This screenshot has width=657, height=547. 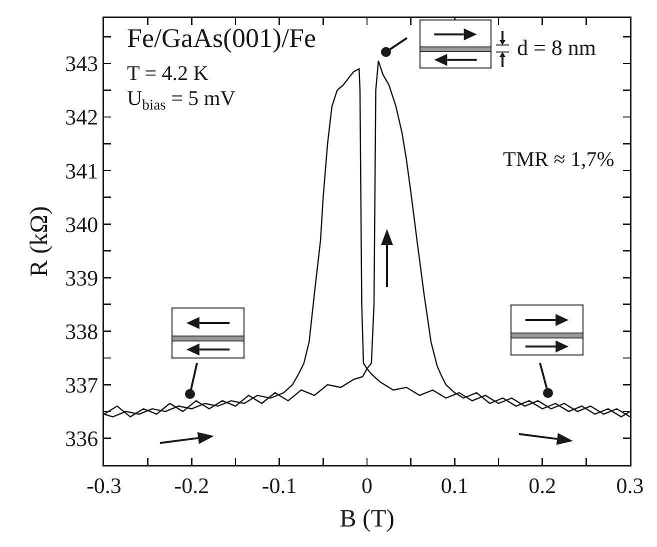 What do you see at coordinates (279, 485) in the screenshot?
I see `x-tick-label: -0.1` at bounding box center [279, 485].